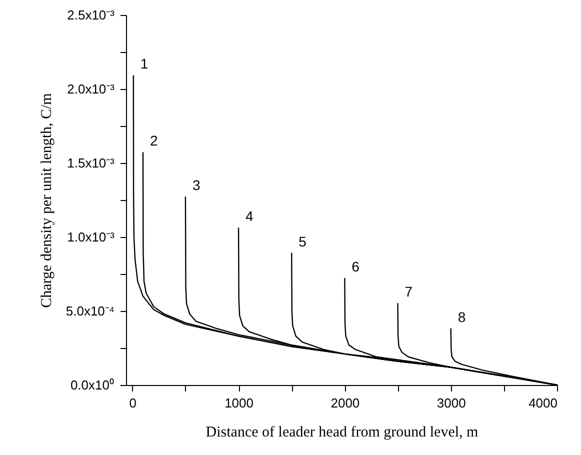  I want to click on y-tick-label: 1.0x10⁻³, so click(91, 237).